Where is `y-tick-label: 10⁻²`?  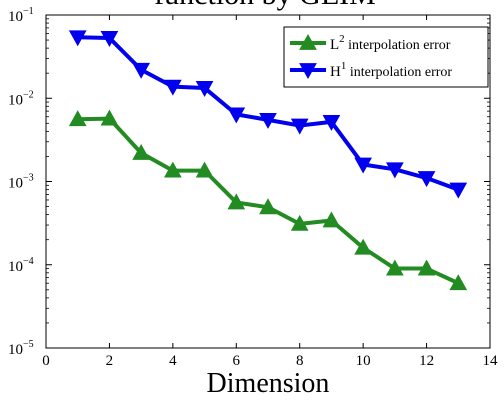
y-tick-label: 10⁻² is located at coordinates (21, 98).